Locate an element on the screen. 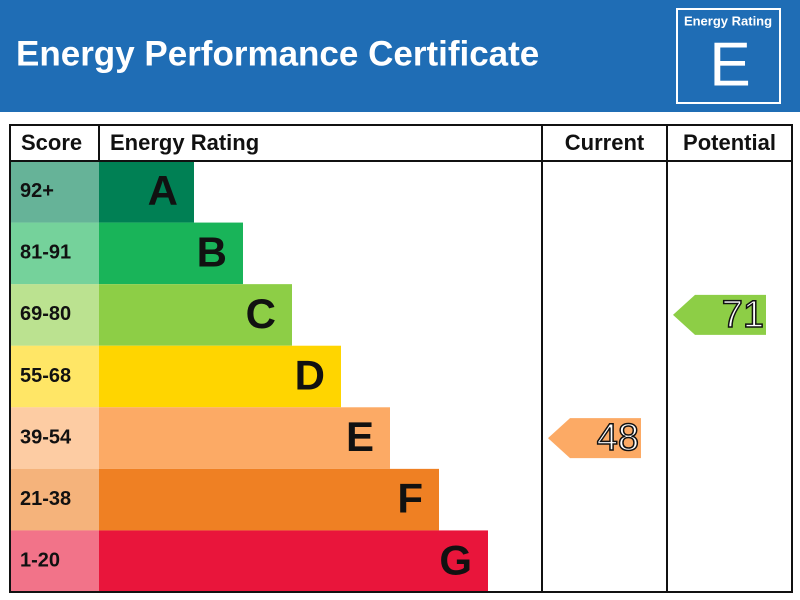 The width and height of the screenshot is (800, 600). score-label: 55-68 is located at coordinates (45, 376).